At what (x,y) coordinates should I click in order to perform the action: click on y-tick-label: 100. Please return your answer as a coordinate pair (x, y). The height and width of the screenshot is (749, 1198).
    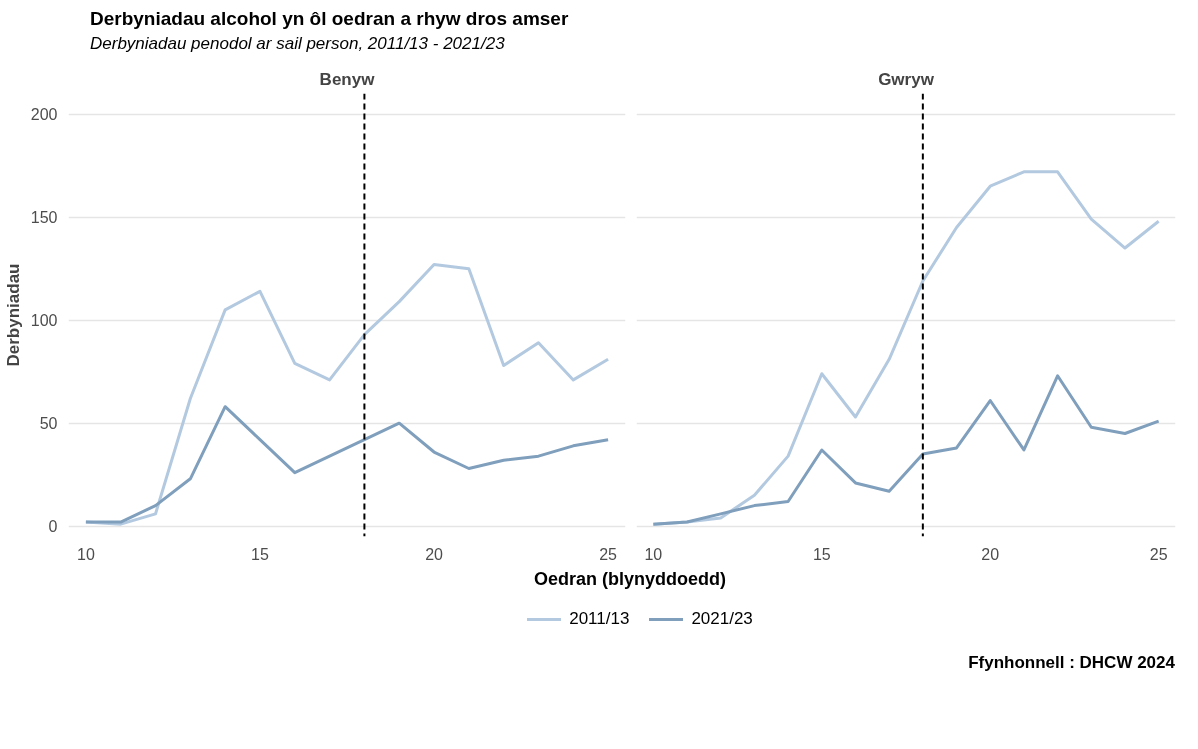
    Looking at the image, I should click on (44, 321).